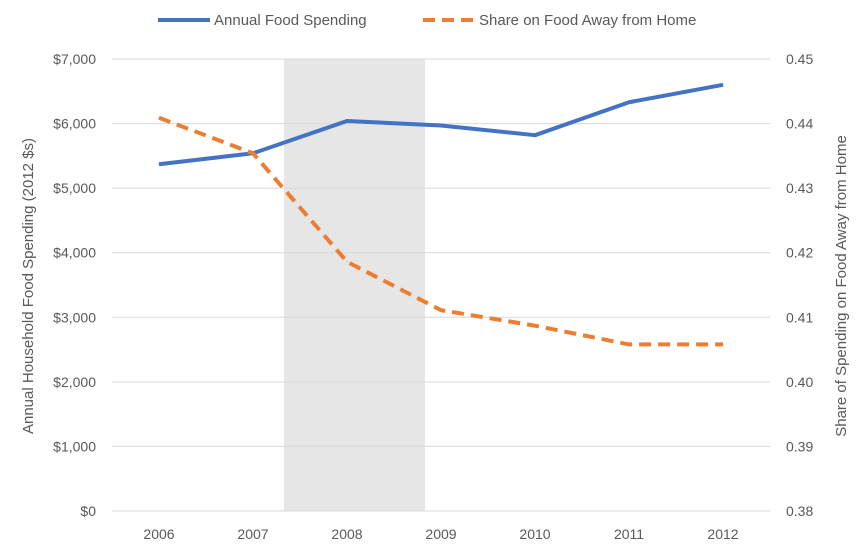 The width and height of the screenshot is (864, 551). I want to click on recession-shading-layer, so click(355, 285).